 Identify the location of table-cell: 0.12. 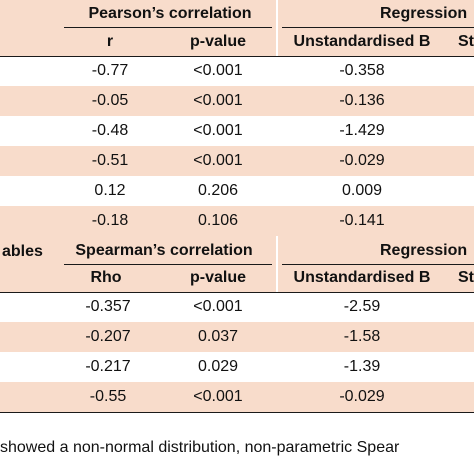
(110, 190).